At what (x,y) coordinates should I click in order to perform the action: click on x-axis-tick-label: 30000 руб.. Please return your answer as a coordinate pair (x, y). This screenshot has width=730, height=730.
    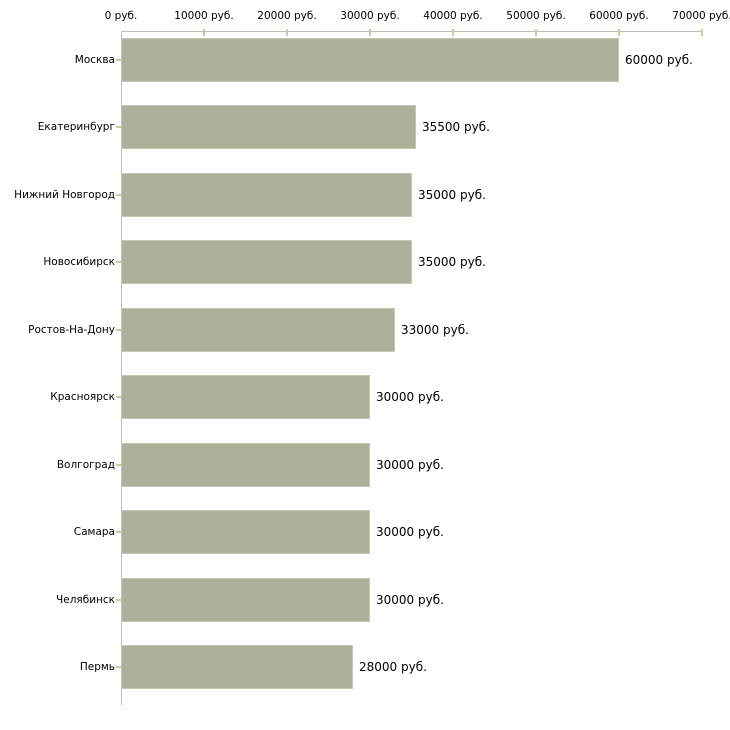
    Looking at the image, I should click on (370, 16).